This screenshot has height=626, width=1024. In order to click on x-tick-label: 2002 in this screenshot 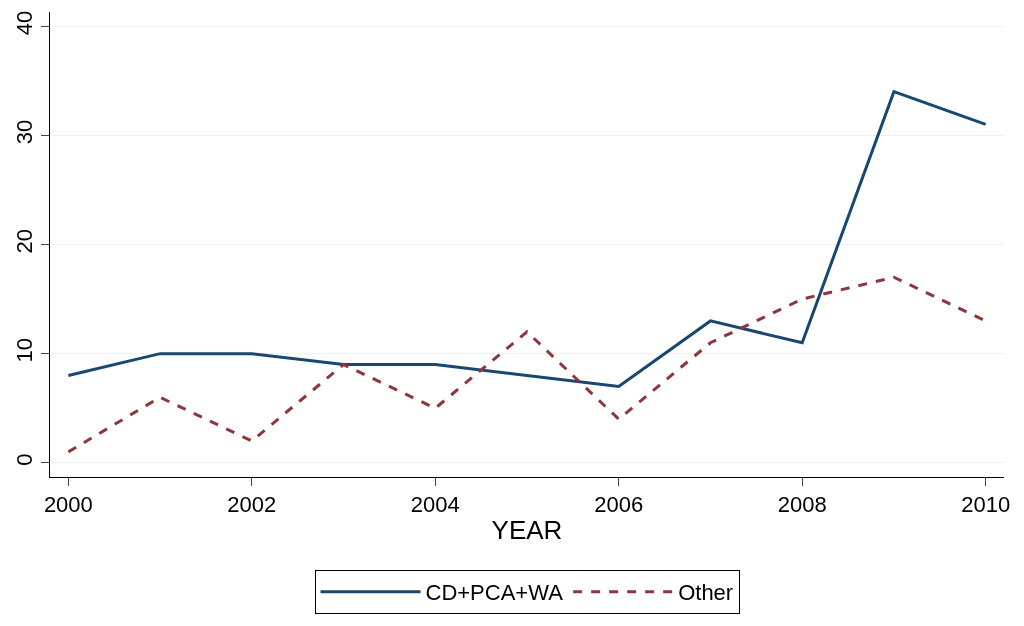, I will do `click(252, 505)`.